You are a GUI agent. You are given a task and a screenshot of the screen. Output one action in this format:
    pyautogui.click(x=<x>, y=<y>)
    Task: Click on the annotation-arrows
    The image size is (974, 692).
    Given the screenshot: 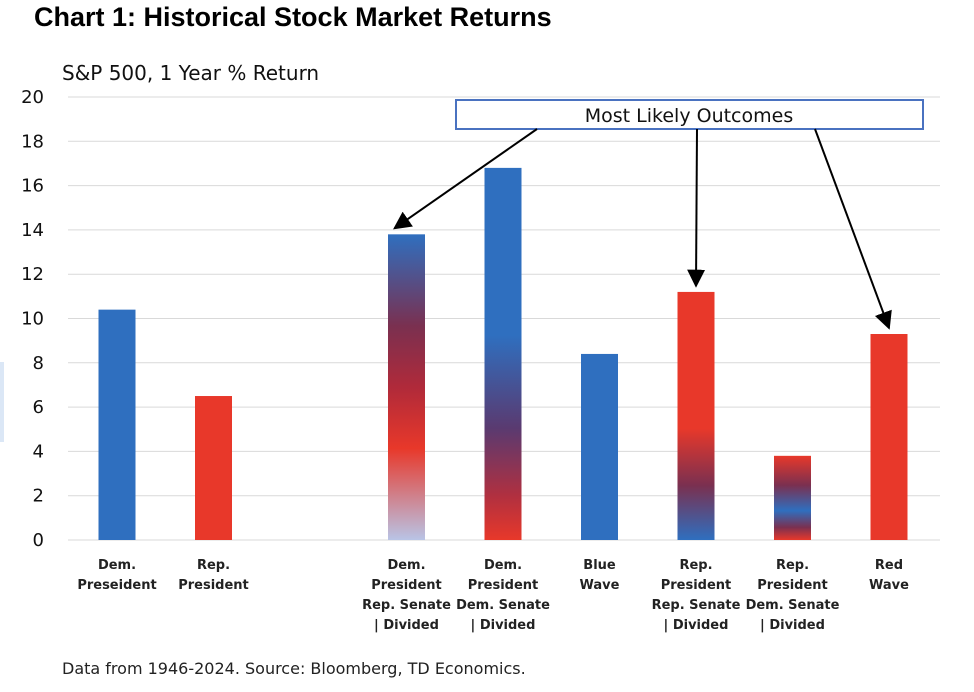 What is the action you would take?
    pyautogui.click(x=642, y=229)
    